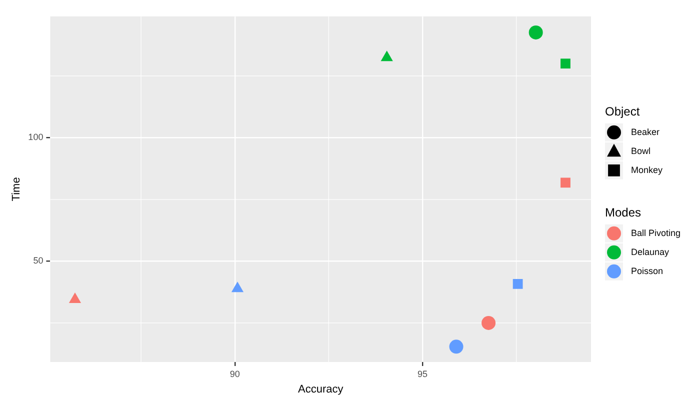  Describe the element at coordinates (647, 169) in the screenshot. I see `legend-label: Monkey` at that location.